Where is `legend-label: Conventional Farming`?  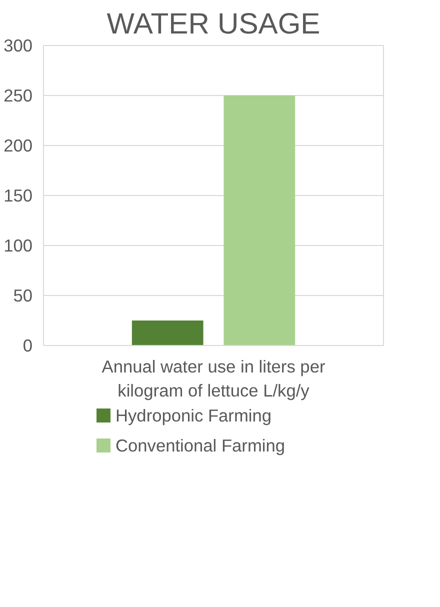 legend-label: Conventional Farming is located at coordinates (201, 446).